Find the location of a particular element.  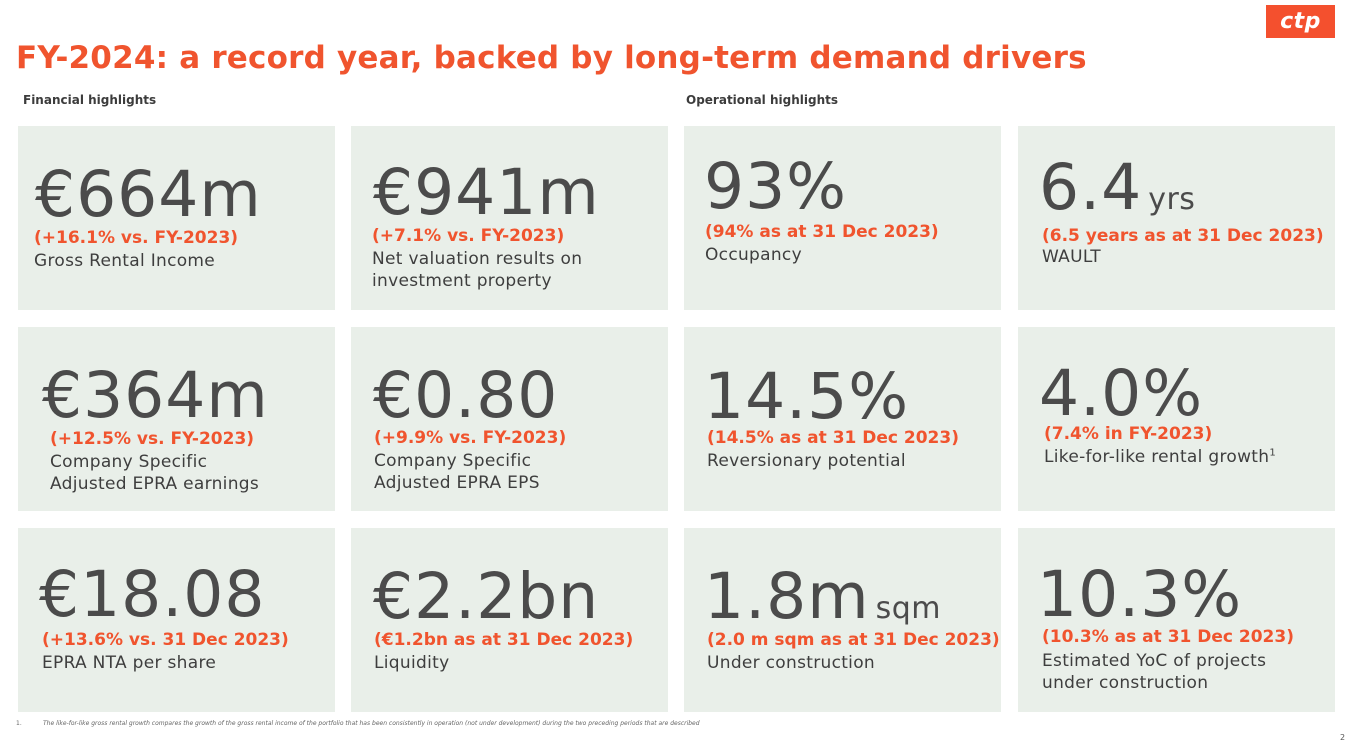

card-occupancy: 93% (94% as at 31 Dec 2023) Occupancy is located at coordinates (842, 218).